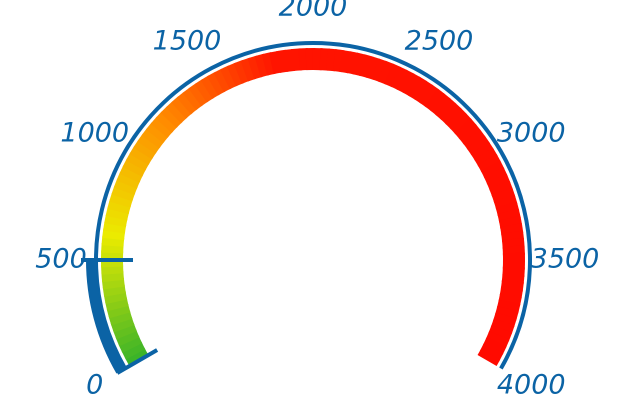 Image resolution: width=629 pixels, height=414 pixels. What do you see at coordinates (313, 11) in the screenshot?
I see `tick-label: 2000` at bounding box center [313, 11].